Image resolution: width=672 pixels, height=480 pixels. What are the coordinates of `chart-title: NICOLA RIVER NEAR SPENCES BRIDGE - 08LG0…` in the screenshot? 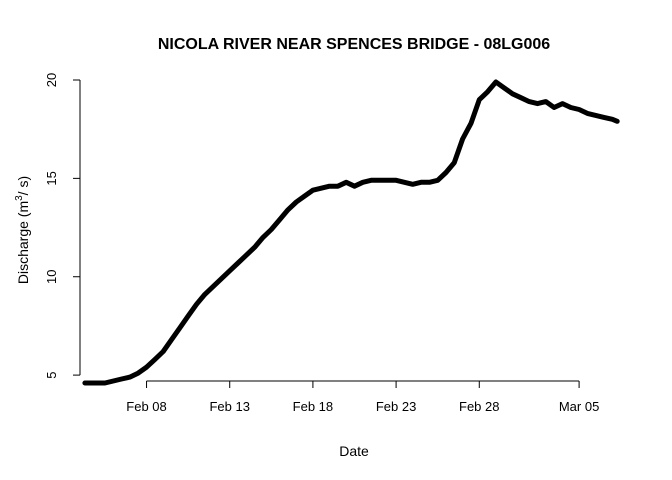 It's located at (354, 44).